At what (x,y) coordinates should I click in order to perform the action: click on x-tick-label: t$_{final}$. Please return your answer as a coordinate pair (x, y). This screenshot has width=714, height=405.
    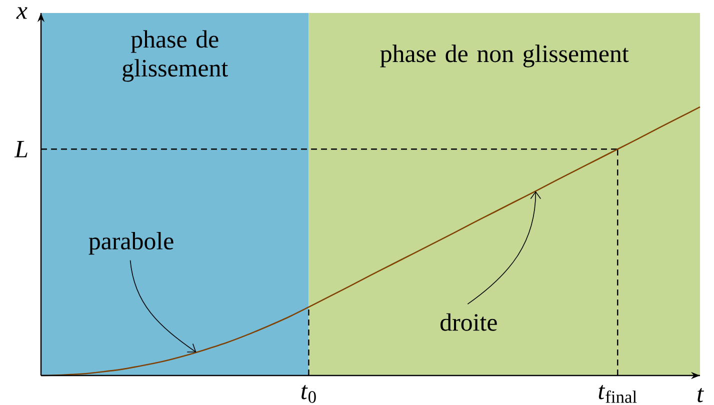
    Looking at the image, I should click on (617, 394).